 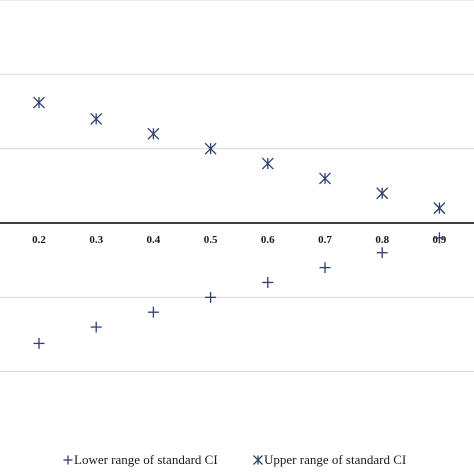 I want to click on x-tick-labels: 0.2 0.3 0.4 0.5 0.6 0.7 0.8 0.9, so click(x=239, y=240).